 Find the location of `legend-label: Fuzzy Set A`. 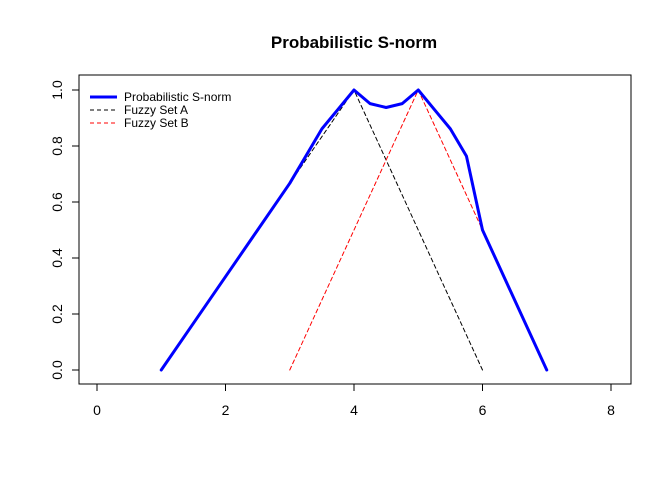

legend-label: Fuzzy Set A is located at coordinates (156, 110).